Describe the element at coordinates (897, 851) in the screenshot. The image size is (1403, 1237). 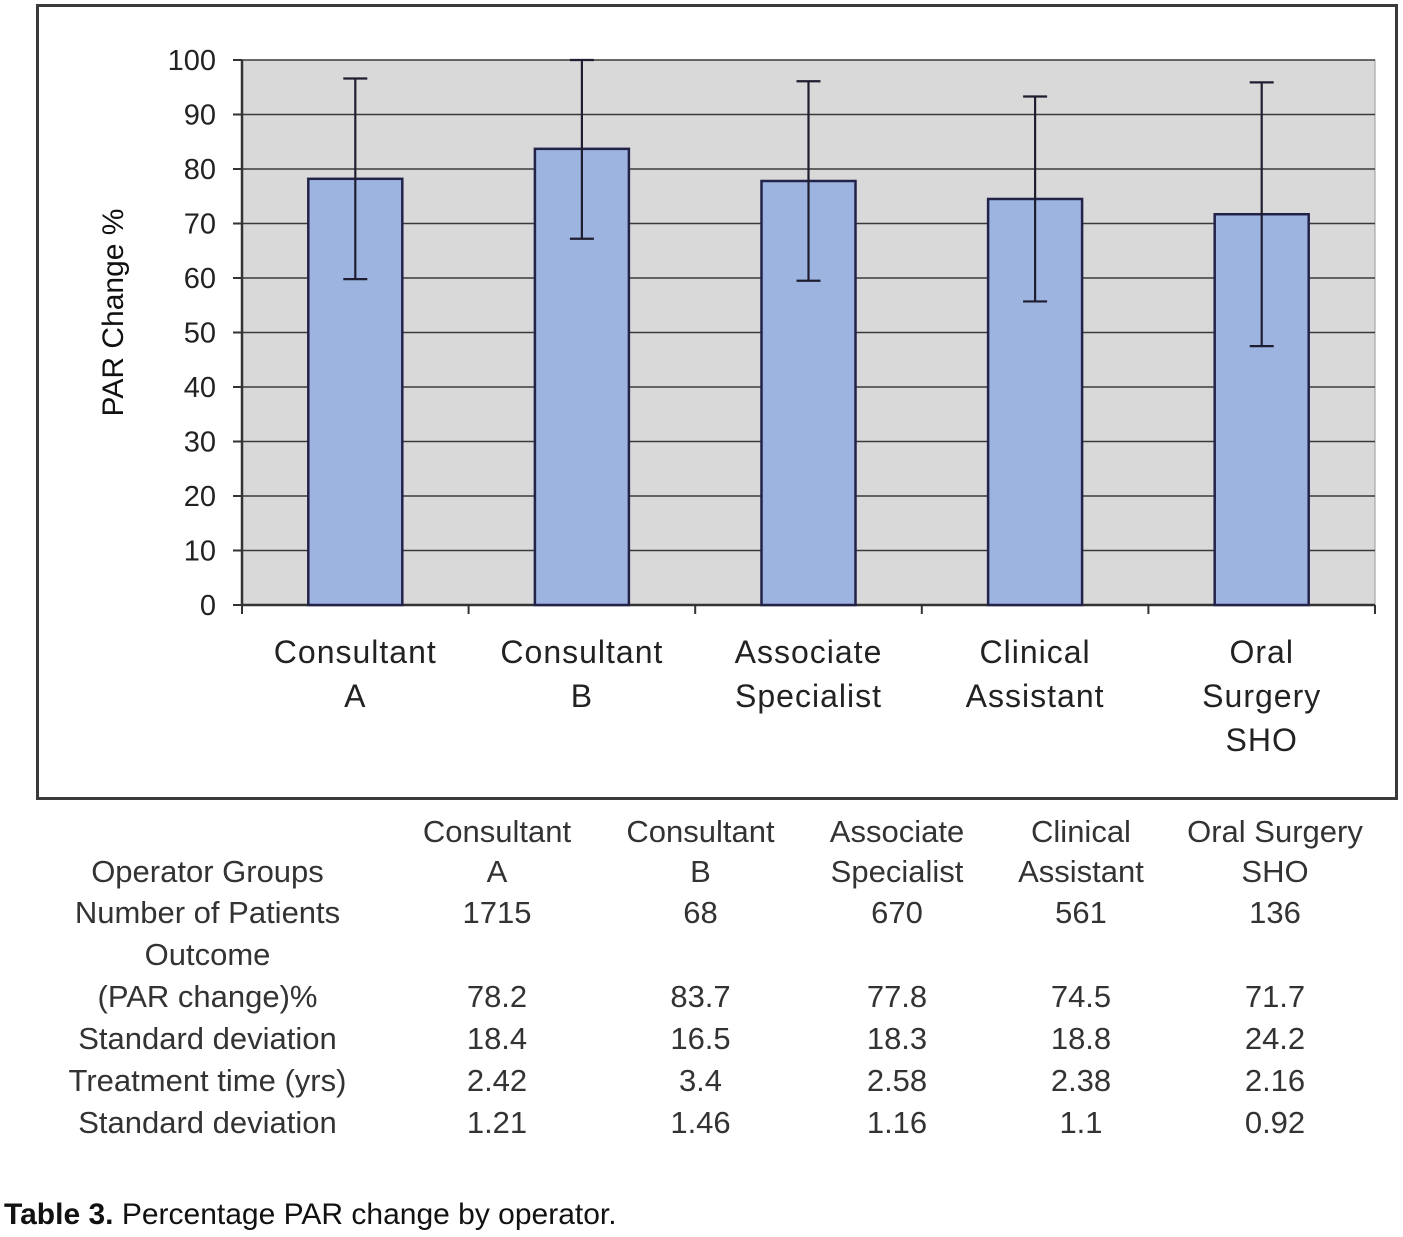
I see `table-column-header: Associate Specialist` at that location.